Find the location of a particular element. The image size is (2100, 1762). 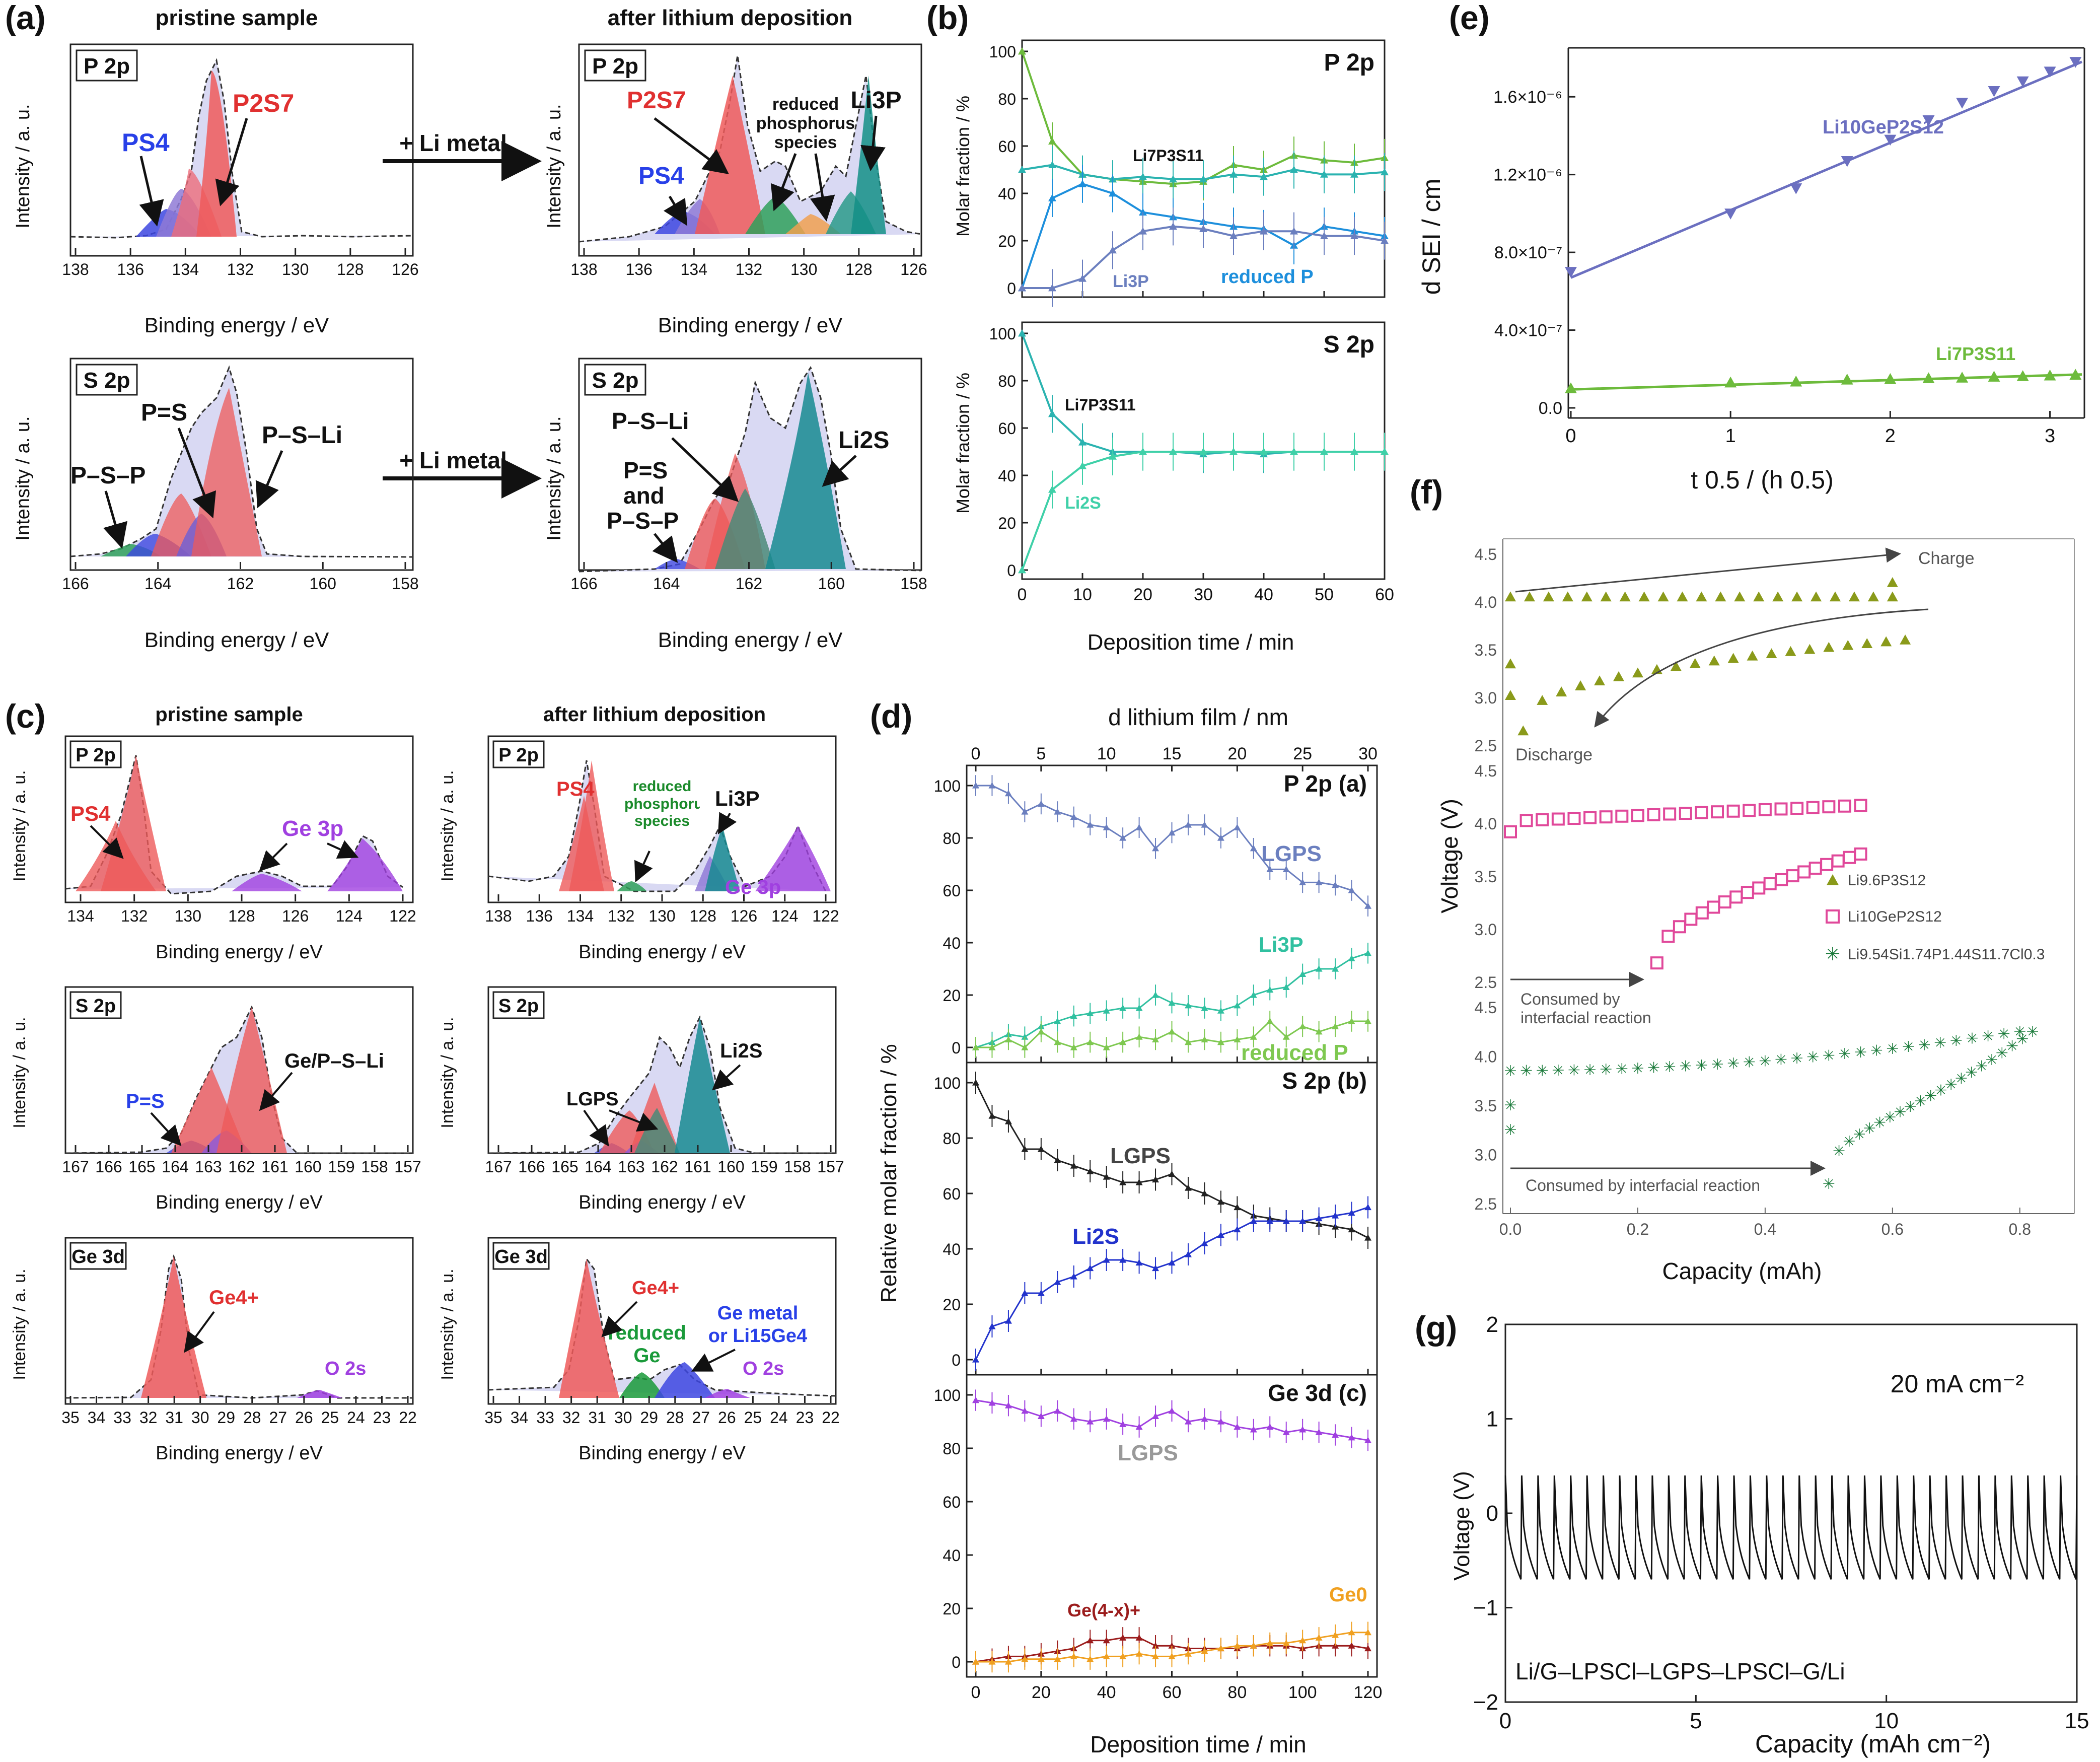

c-label-gemetal: Ge metal is located at coordinates (758, 1313).